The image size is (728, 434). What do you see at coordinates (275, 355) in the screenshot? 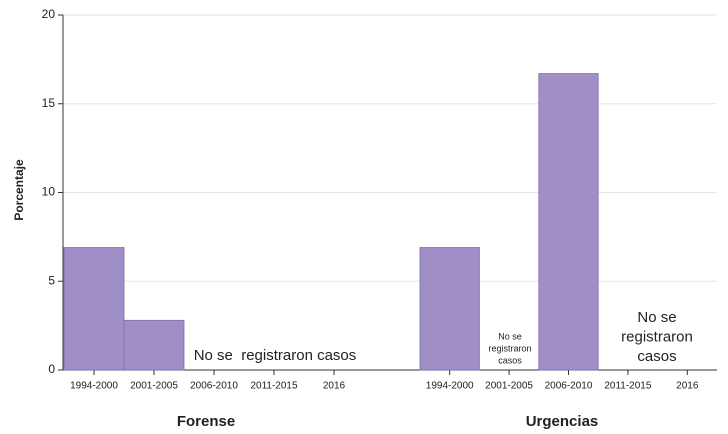
I see `annotation: No se registraron casos` at bounding box center [275, 355].